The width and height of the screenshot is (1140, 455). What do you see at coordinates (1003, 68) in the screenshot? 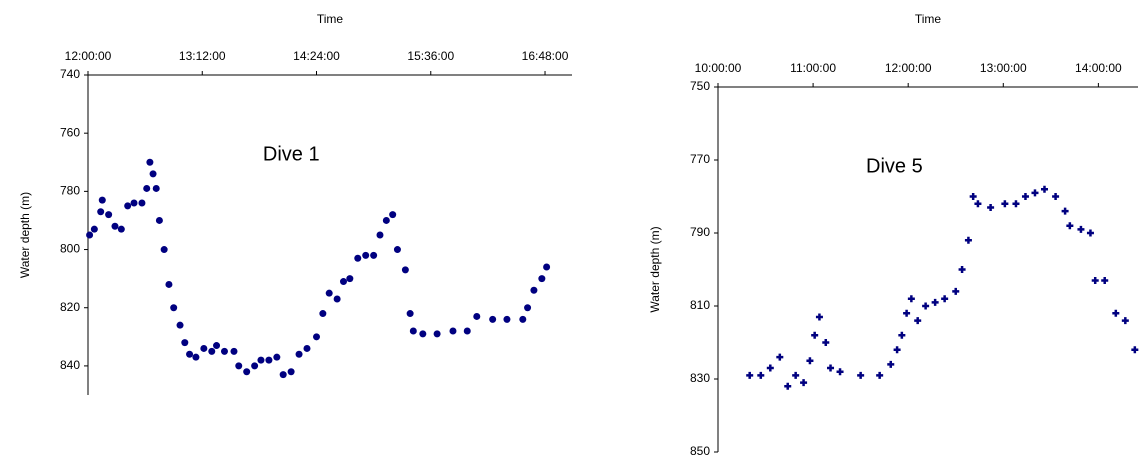
I see `x-tick-label: 13:00:00` at bounding box center [1003, 68].